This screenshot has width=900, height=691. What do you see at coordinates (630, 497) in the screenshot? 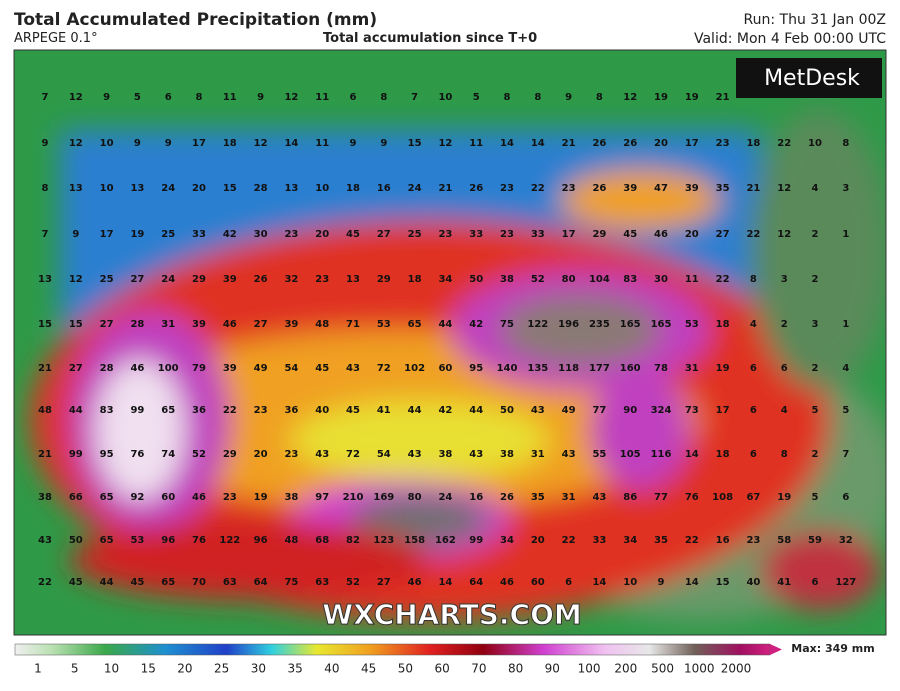
I see `grid-value: 86` at bounding box center [630, 497].